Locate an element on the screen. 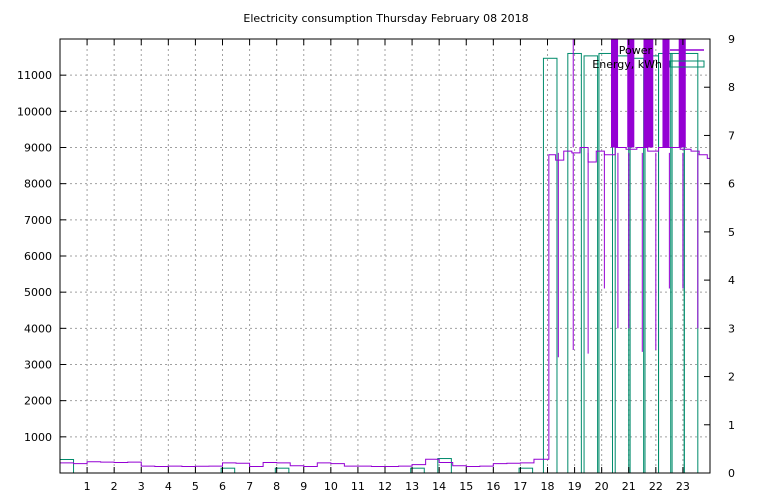 The height and width of the screenshot is (500, 768). x-tick-label: 23 is located at coordinates (683, 486).